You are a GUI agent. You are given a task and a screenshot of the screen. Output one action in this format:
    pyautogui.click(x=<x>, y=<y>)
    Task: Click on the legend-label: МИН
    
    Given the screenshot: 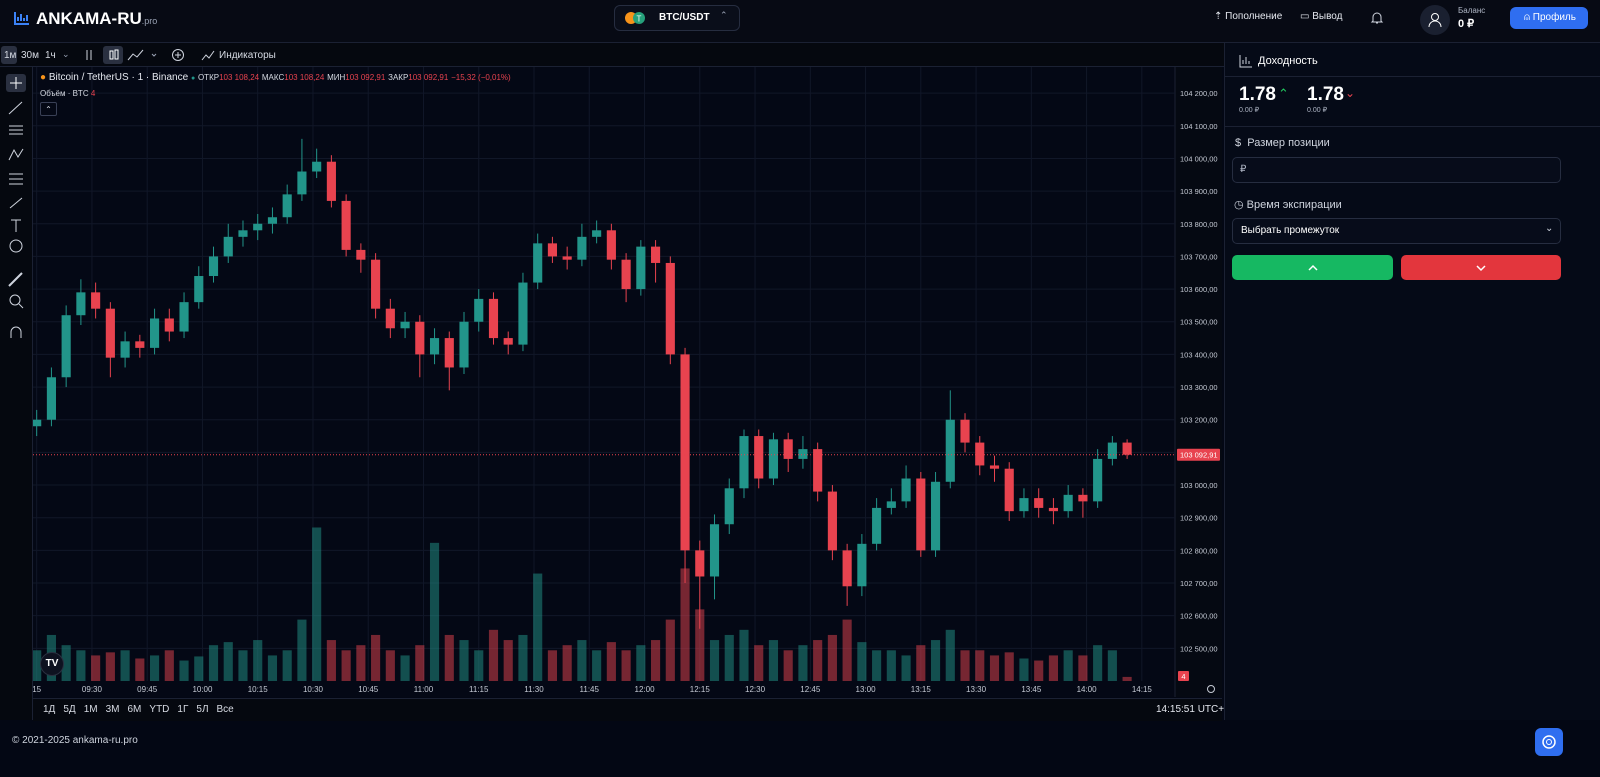 What is the action you would take?
    pyautogui.click(x=336, y=77)
    